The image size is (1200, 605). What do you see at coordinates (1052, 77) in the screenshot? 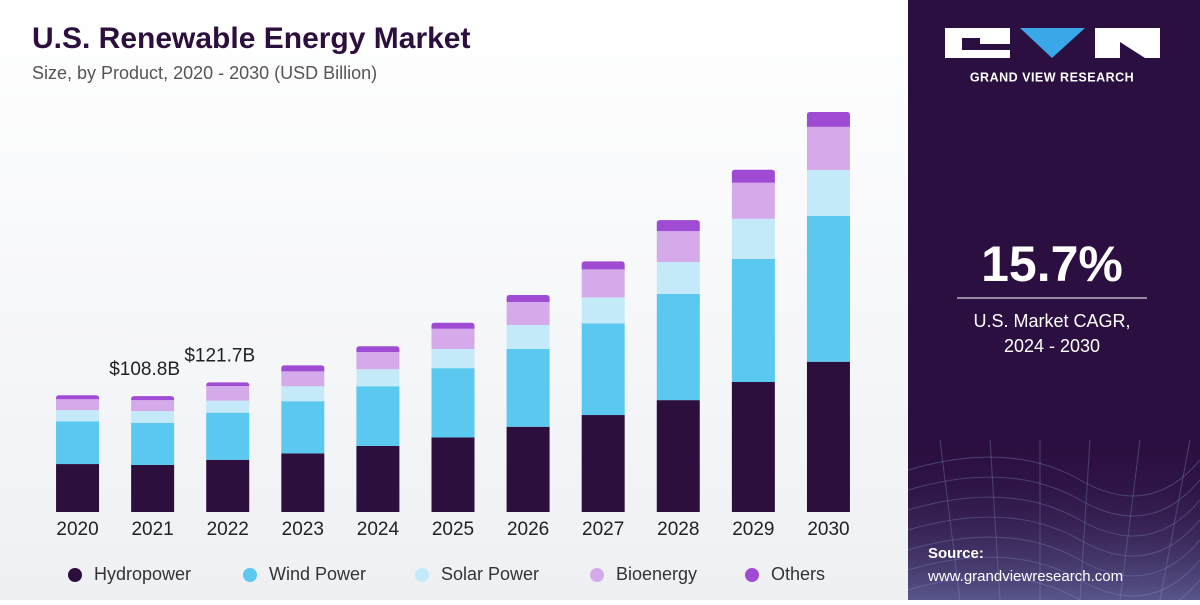
I see `brand: GRAND VIEW RESEARCH` at bounding box center [1052, 77].